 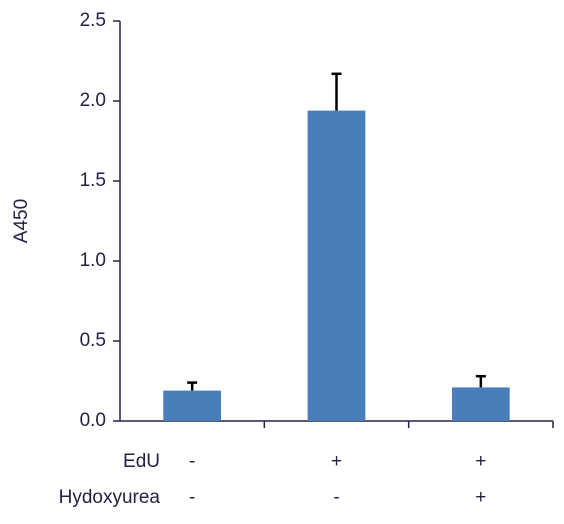 I want to click on row-label: EdU, so click(x=141, y=461).